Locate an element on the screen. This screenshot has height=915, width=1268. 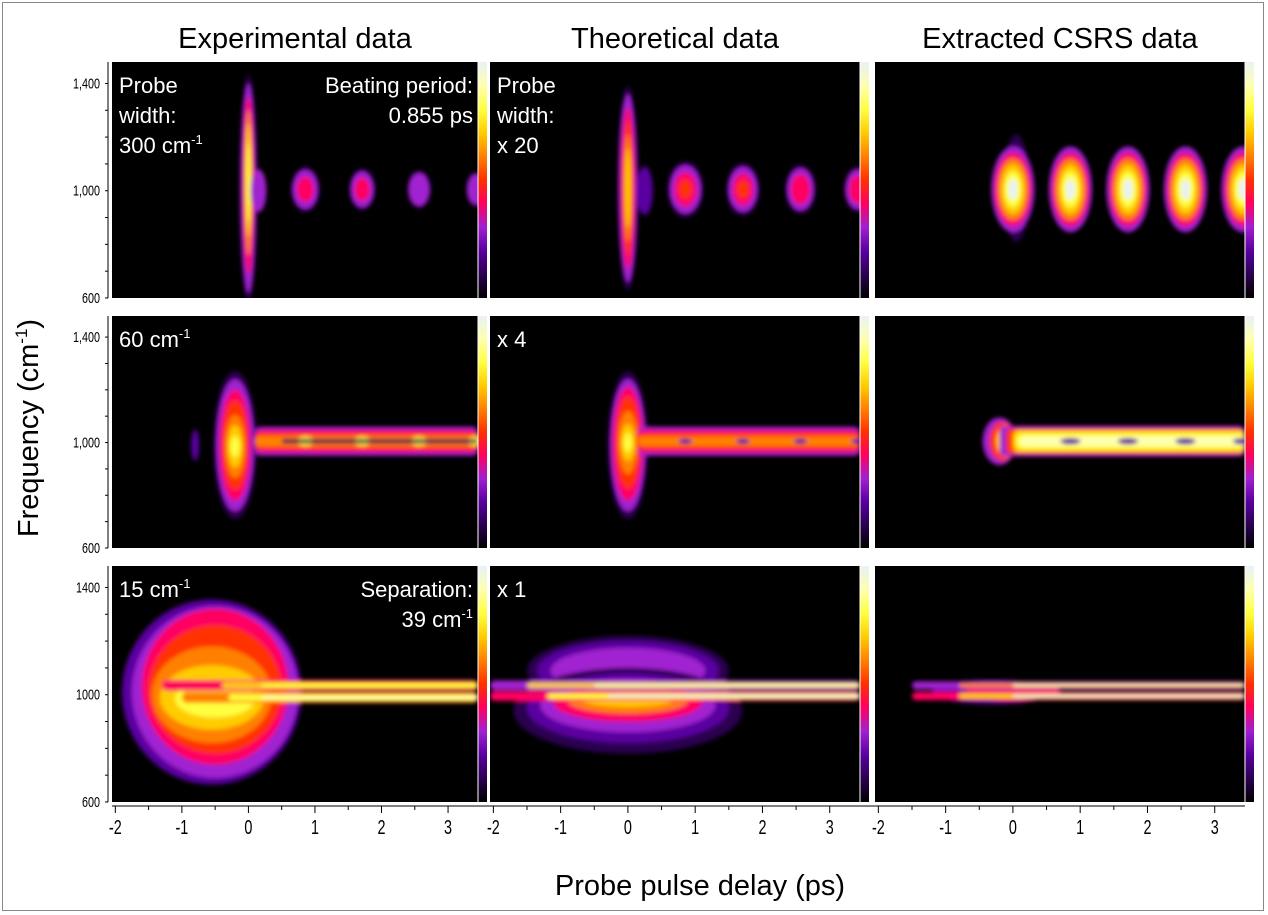
y-axis-title: Frequency (cm-1) is located at coordinates (28, 428).